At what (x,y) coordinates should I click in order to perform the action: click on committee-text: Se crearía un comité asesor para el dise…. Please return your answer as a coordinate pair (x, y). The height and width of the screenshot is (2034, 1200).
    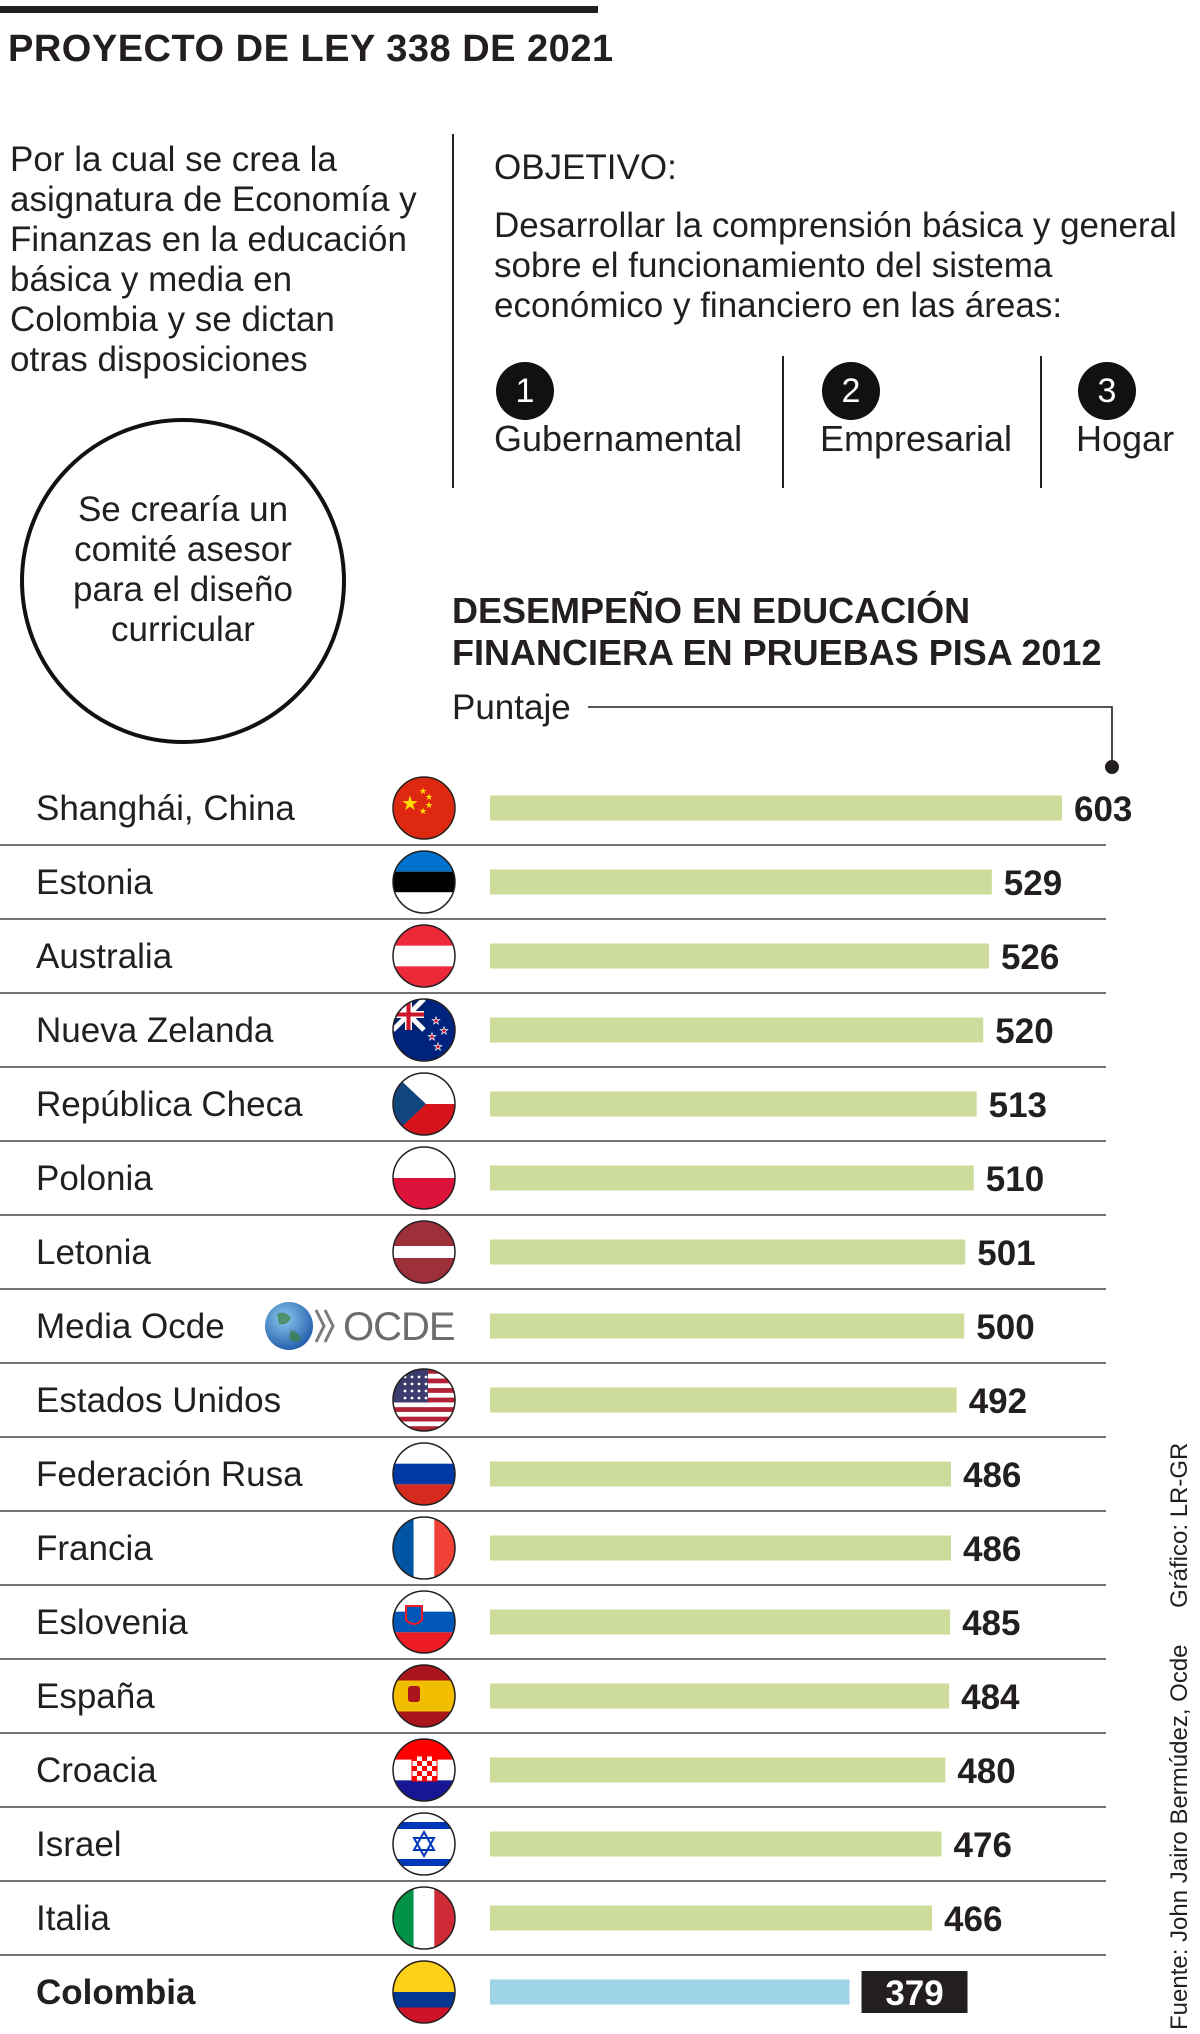
    Looking at the image, I should click on (183, 569).